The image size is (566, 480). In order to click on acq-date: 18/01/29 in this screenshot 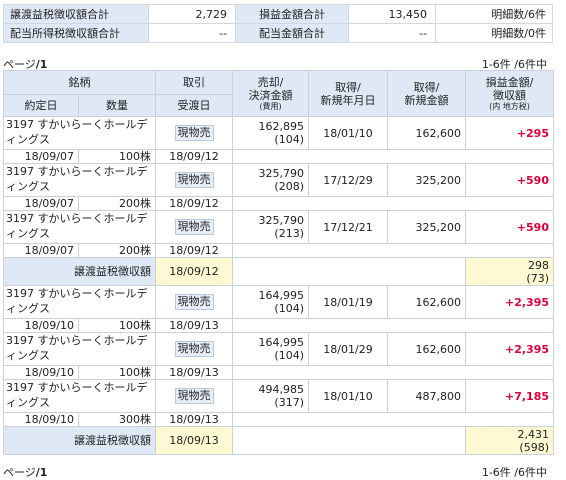, I will do `click(348, 349)`.